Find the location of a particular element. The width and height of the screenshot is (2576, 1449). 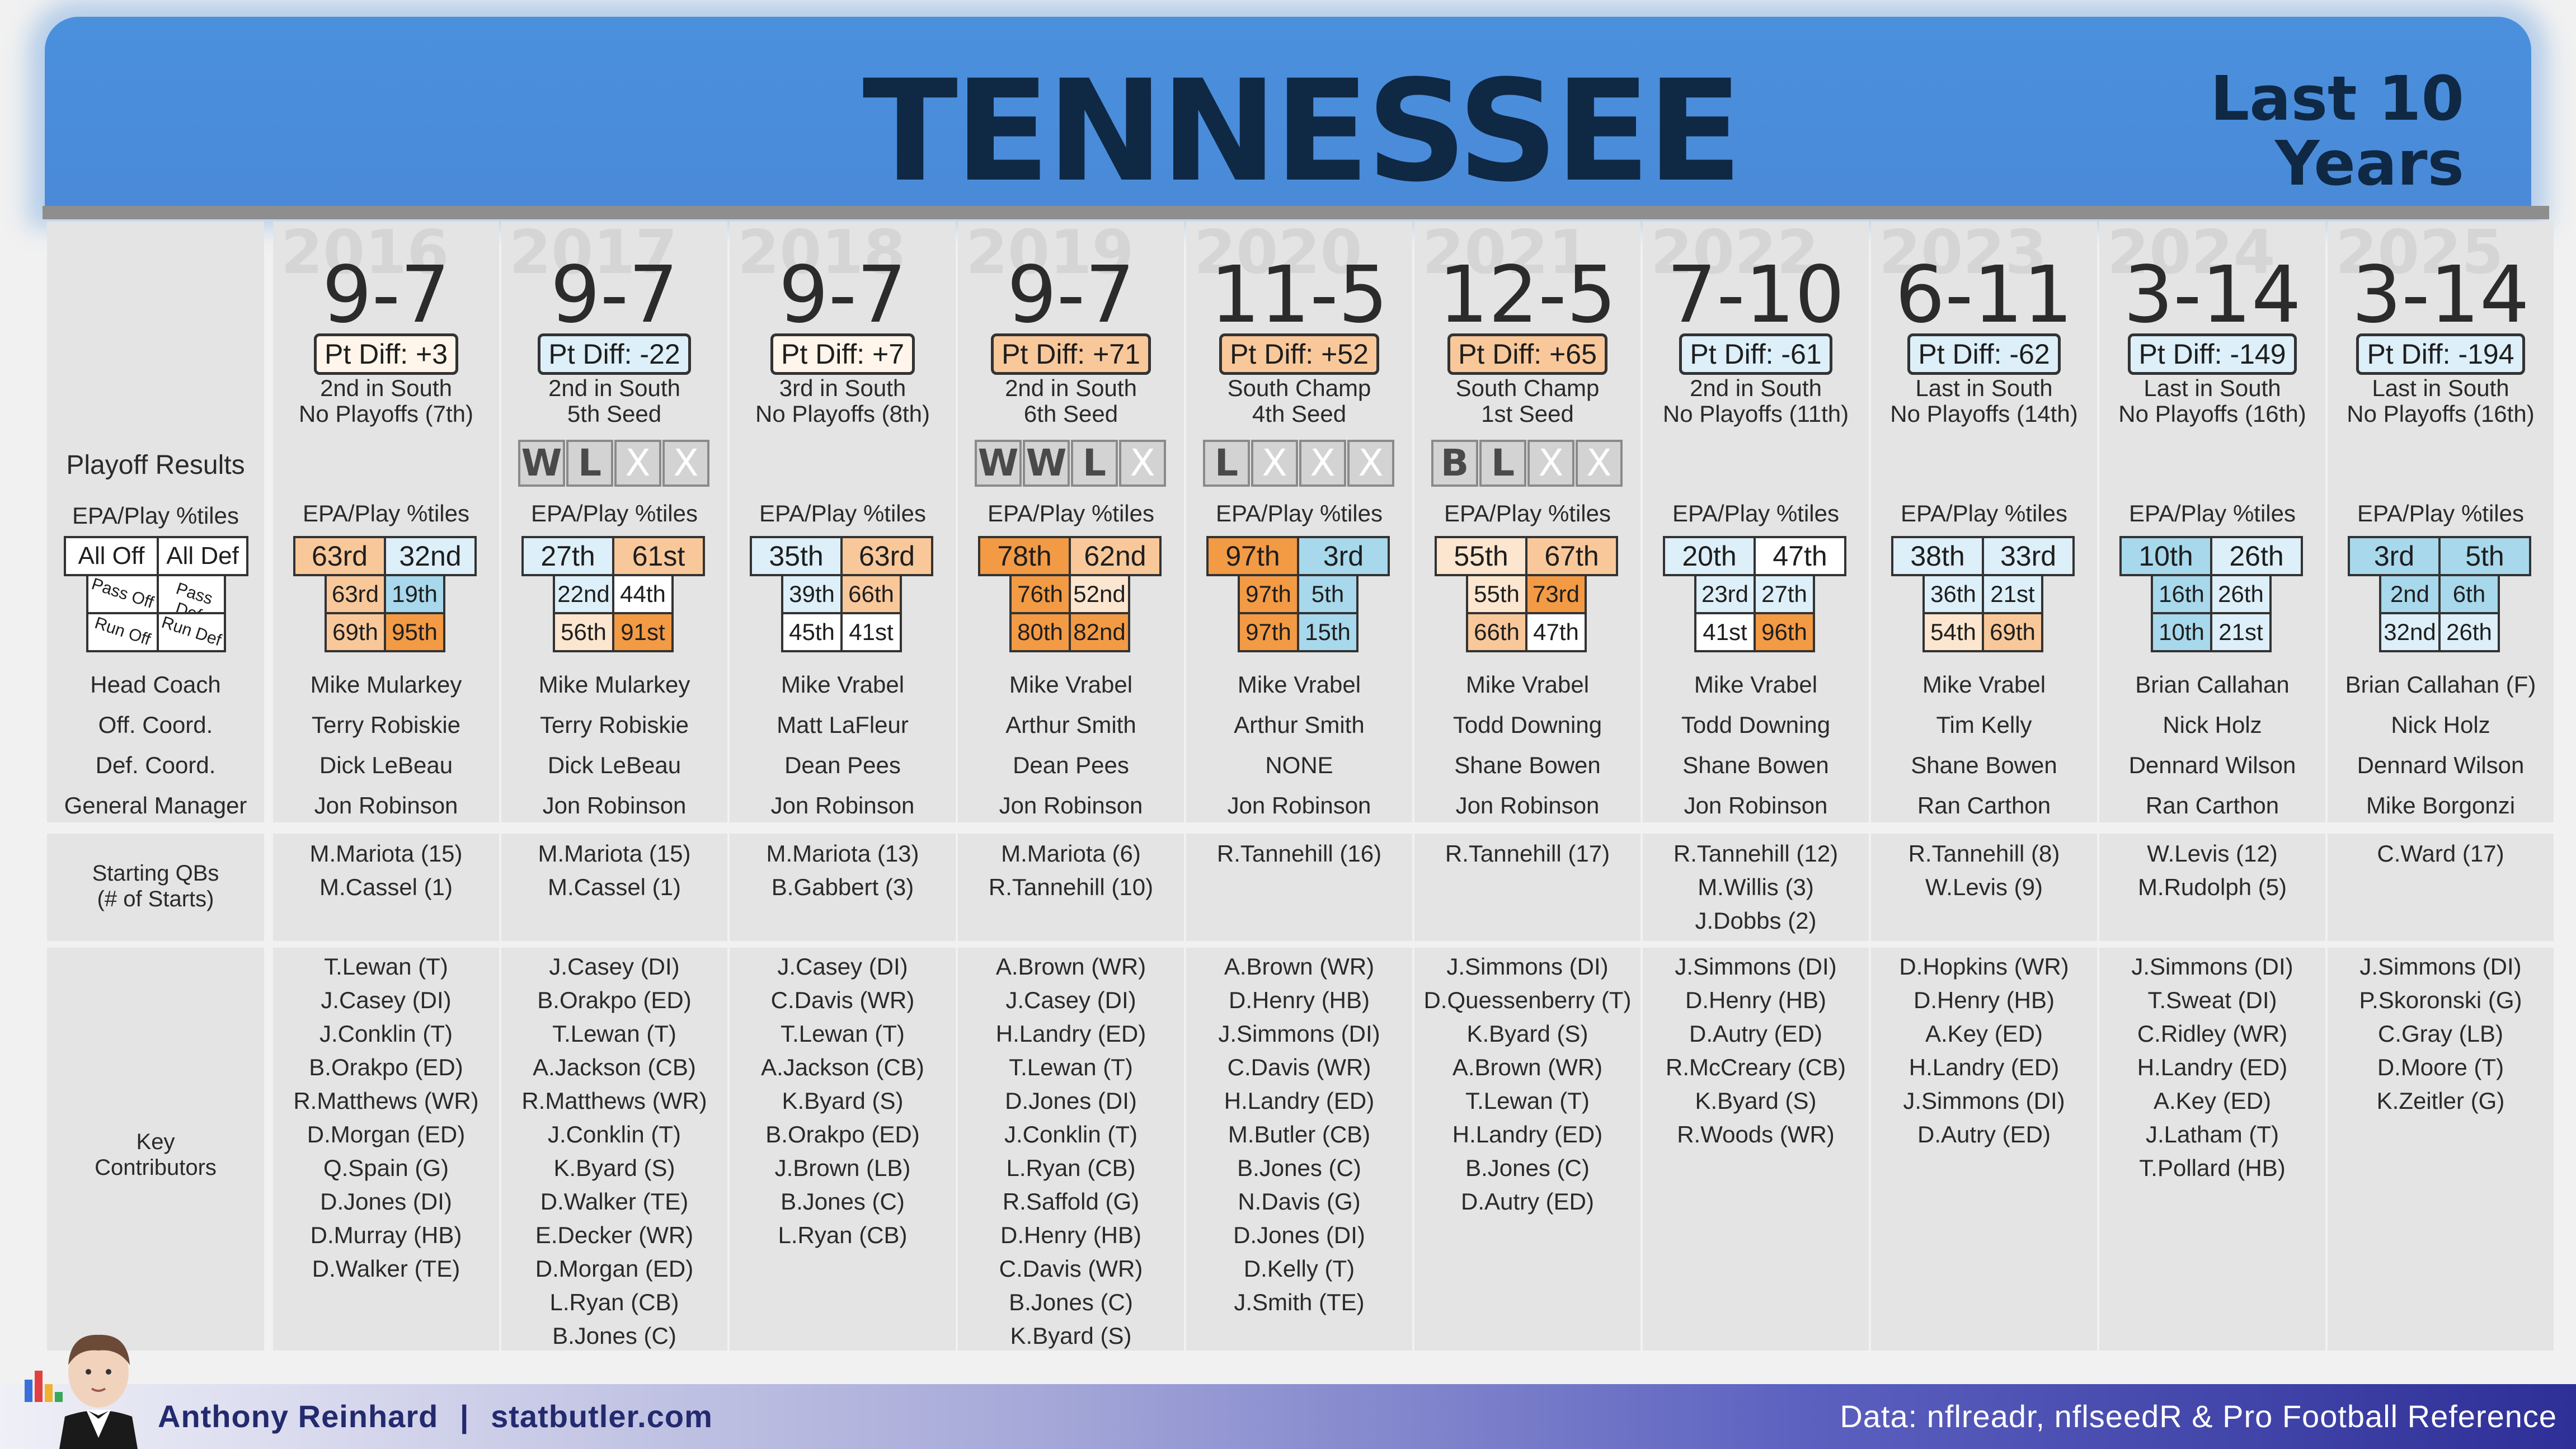

season-year: 2022 is located at coordinates (1735, 253).